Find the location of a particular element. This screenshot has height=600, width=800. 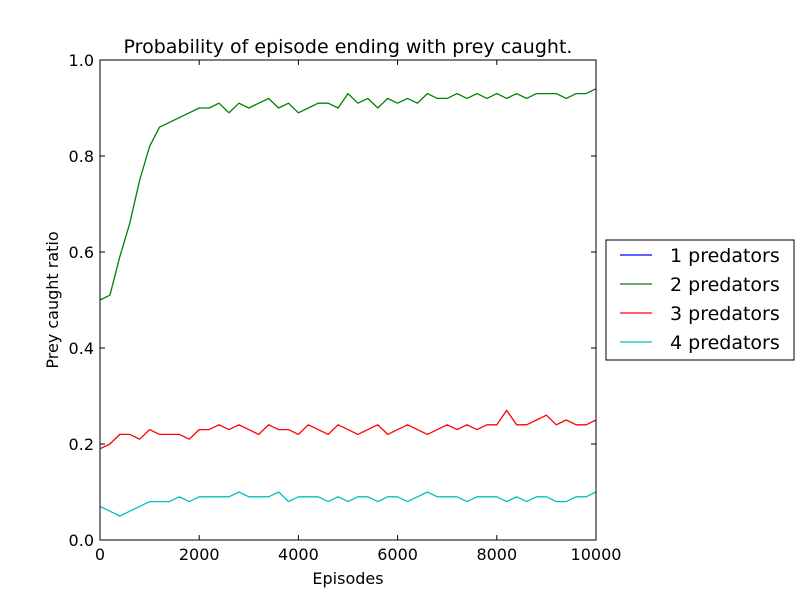

x-tick-label: 8000 is located at coordinates (496, 554).